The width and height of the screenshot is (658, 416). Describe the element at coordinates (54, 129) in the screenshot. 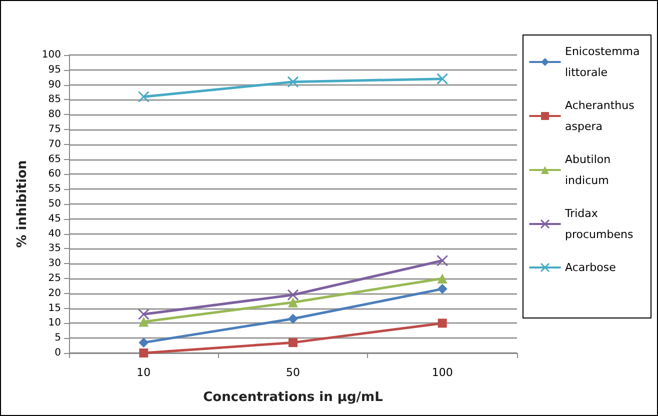

I see `y-tick-label: 75` at that location.